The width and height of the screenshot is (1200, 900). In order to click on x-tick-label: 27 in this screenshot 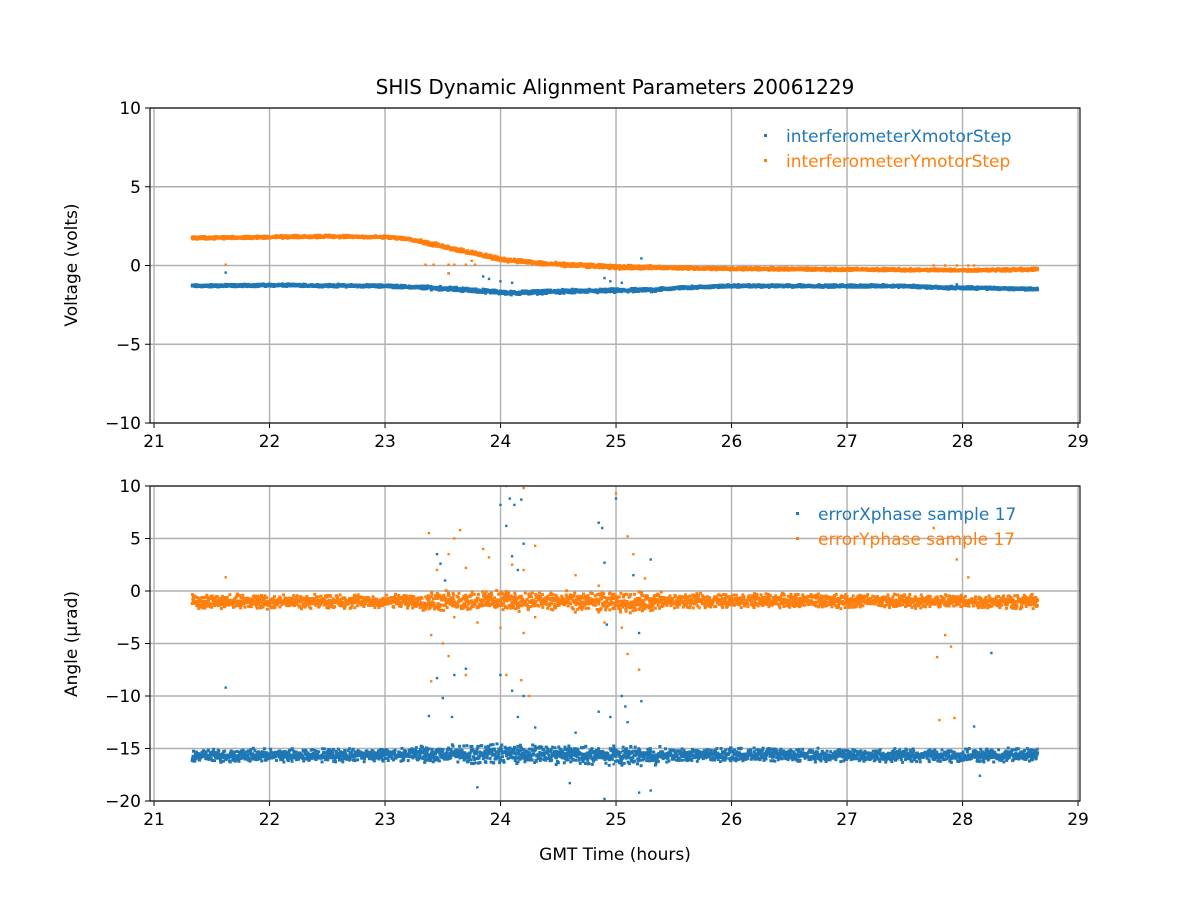, I will do `click(847, 442)`.